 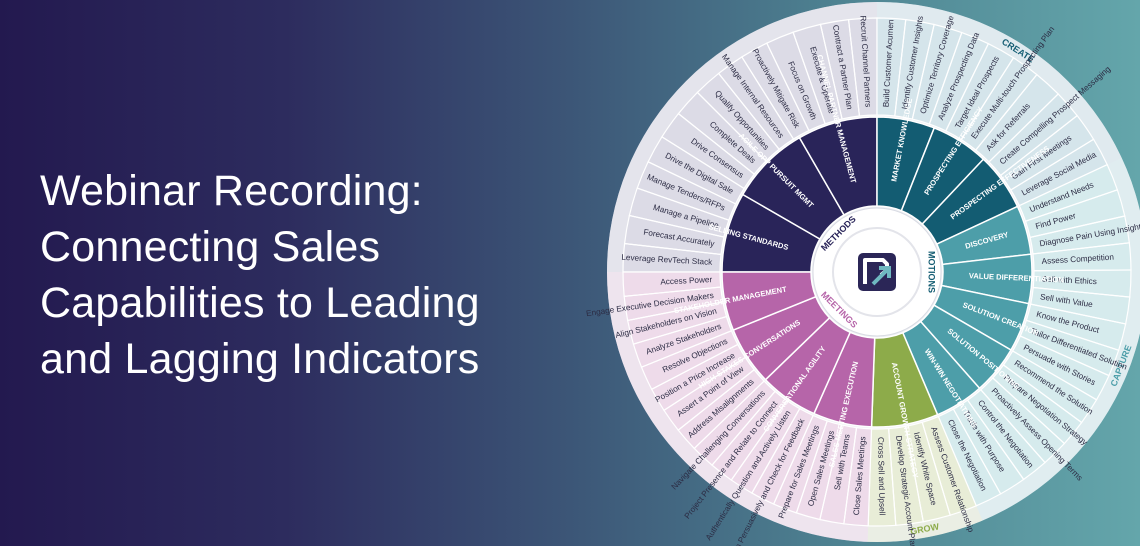 What do you see at coordinates (1077, 259) in the screenshot?
I see `skill-label: Assess Competition` at bounding box center [1077, 259].